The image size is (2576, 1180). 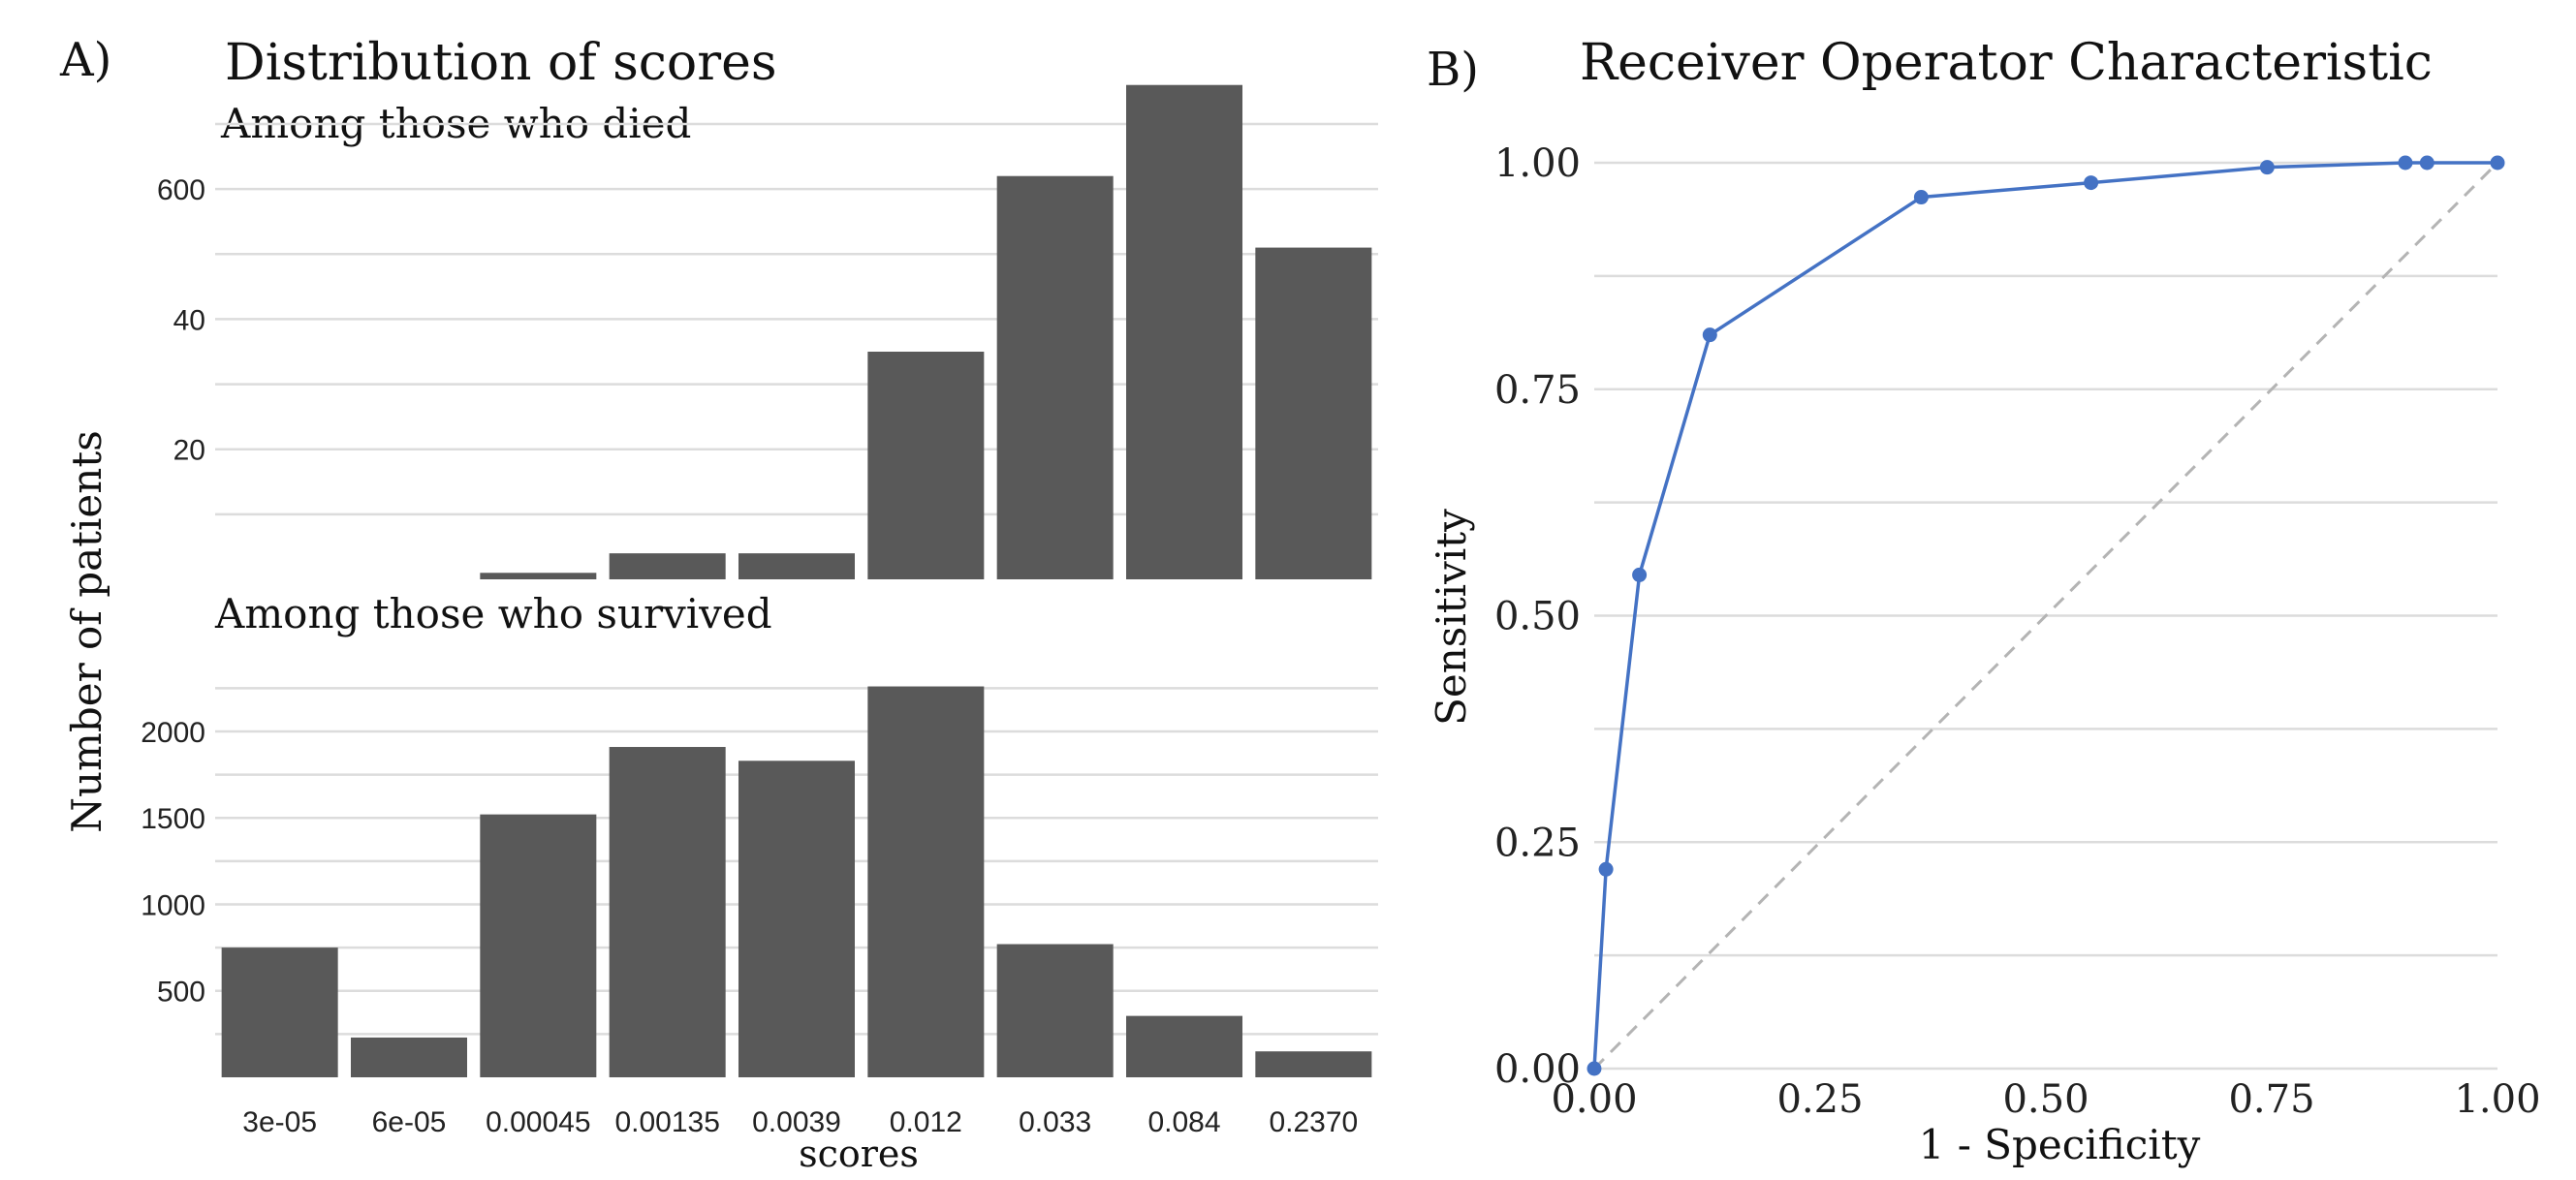 What do you see at coordinates (2006, 63) in the screenshot?
I see `panel-b-title: Receiver Operator Characteristic` at bounding box center [2006, 63].